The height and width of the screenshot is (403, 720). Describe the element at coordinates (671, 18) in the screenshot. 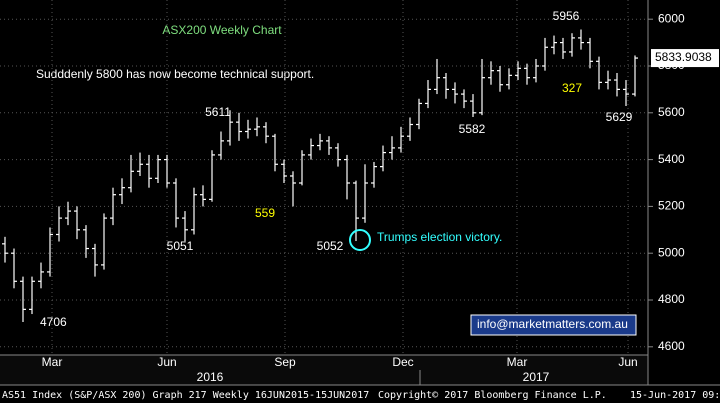

I see `y-tick-label: 6000` at that location.